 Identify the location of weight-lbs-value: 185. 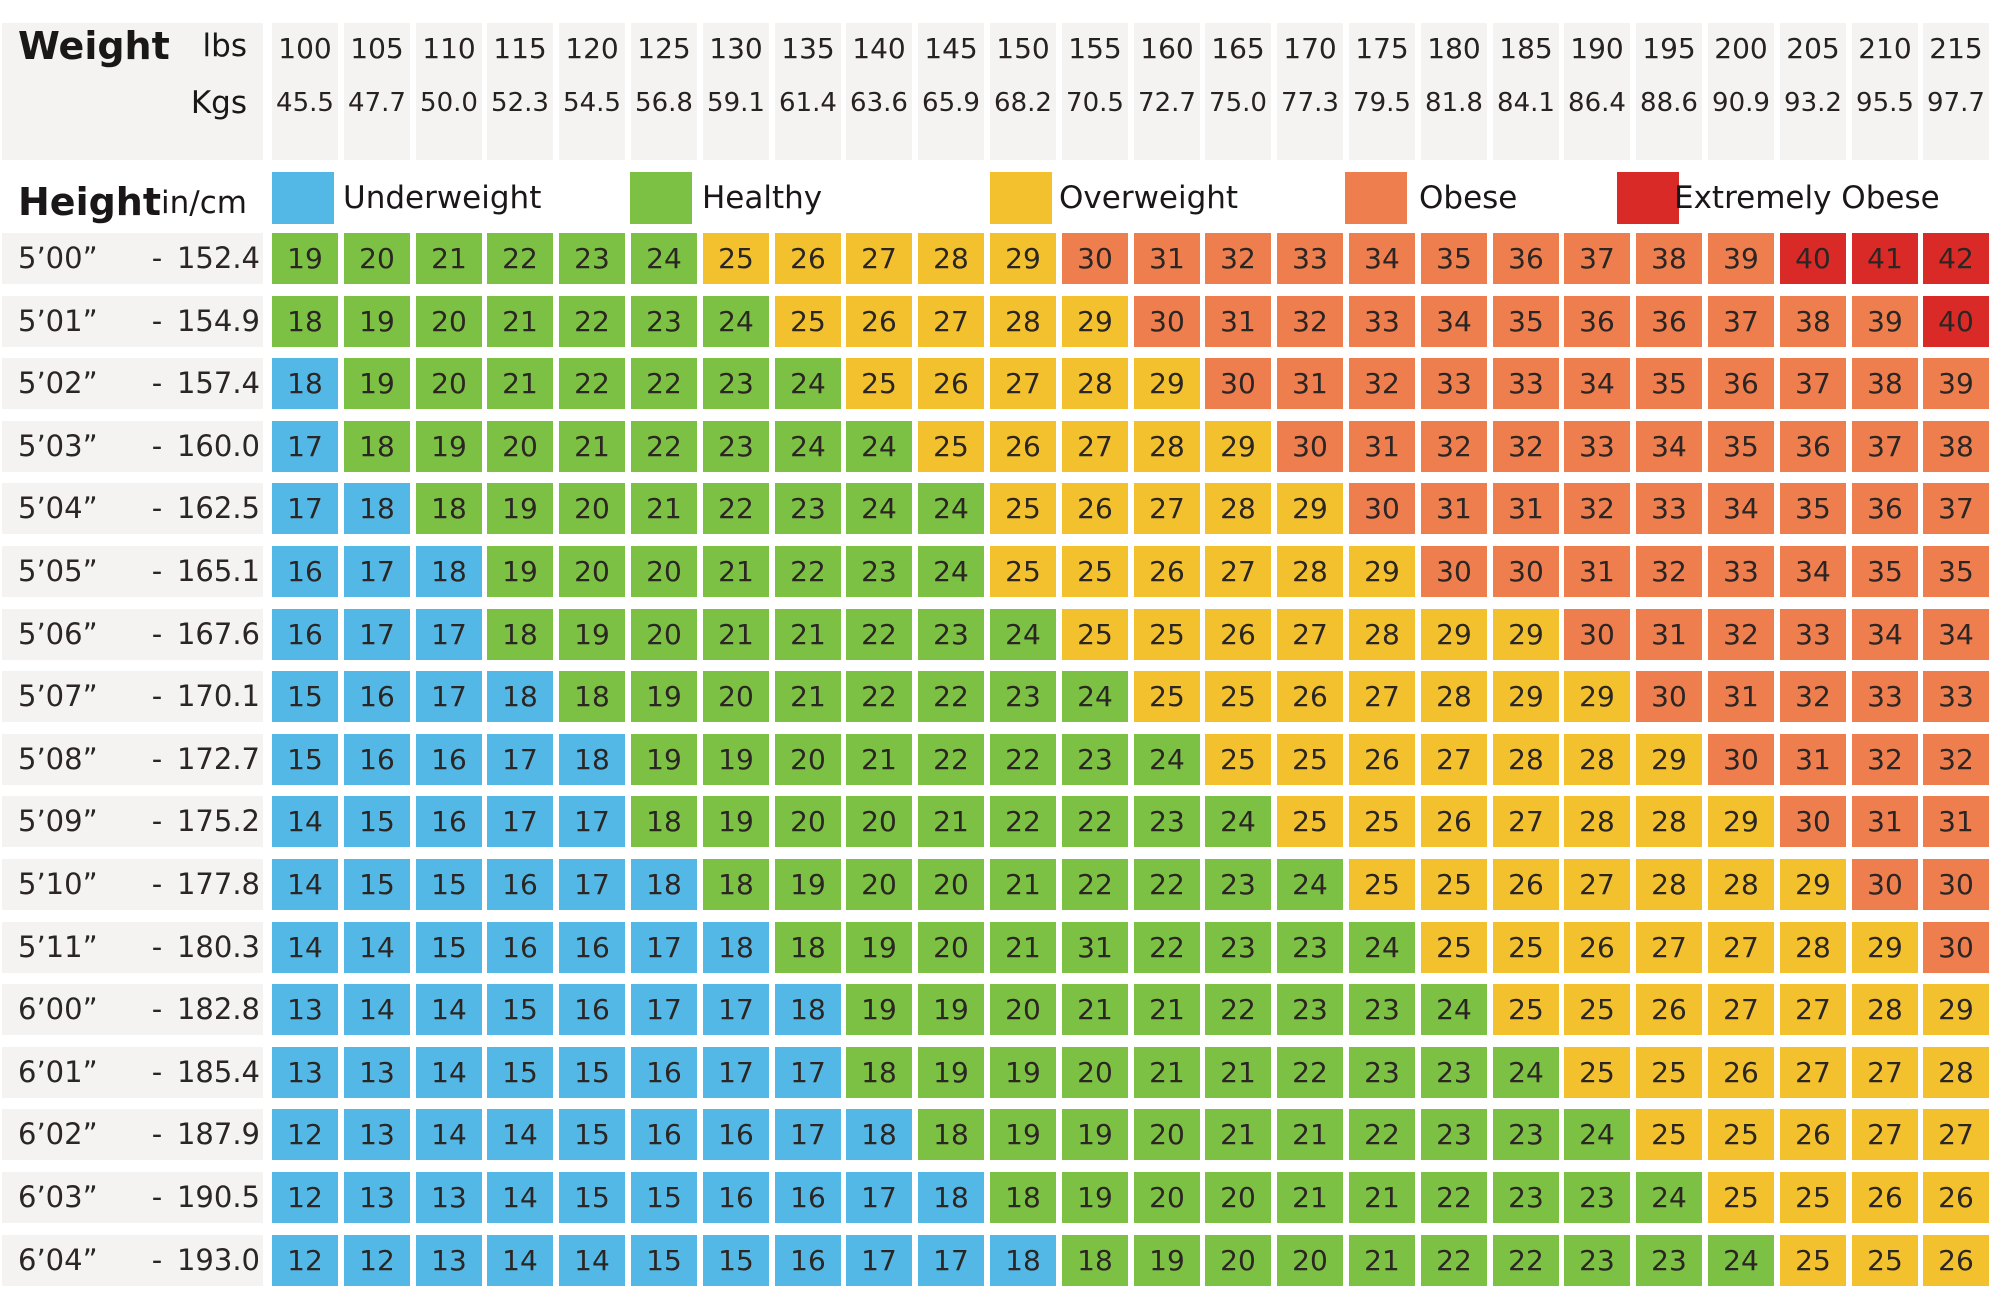
(1526, 48).